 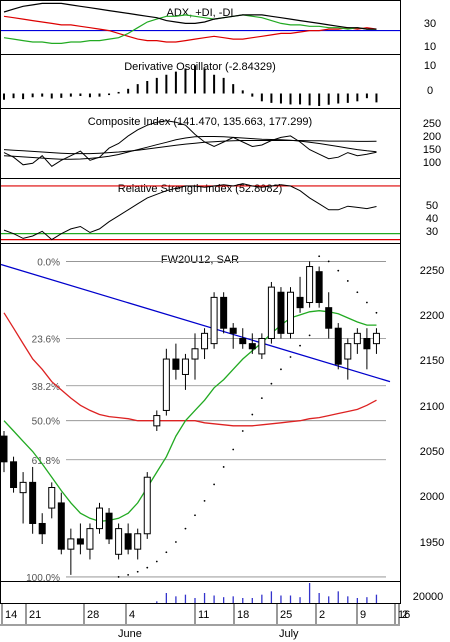 What do you see at coordinates (432, 452) in the screenshot?
I see `price-tick-2050: 2050` at bounding box center [432, 452].